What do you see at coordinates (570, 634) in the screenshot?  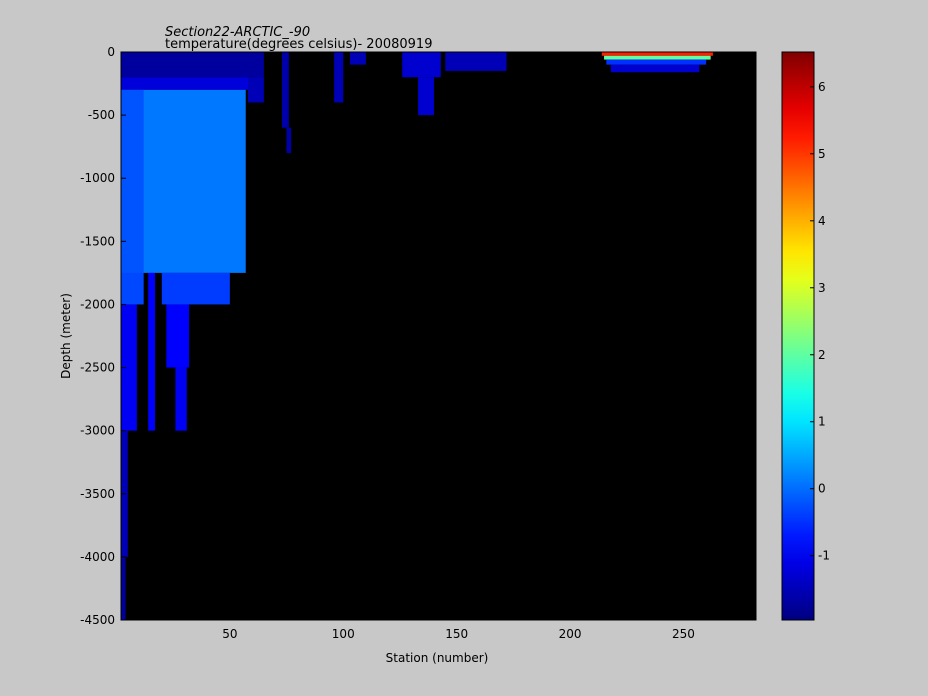 I see `x-tick-label: 200` at bounding box center [570, 634].